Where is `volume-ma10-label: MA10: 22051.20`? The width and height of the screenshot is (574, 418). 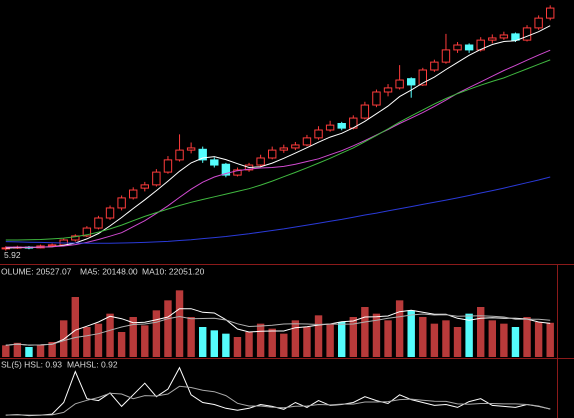
volume-ma10-label: MA10: 22051.20 is located at coordinates (173, 271).